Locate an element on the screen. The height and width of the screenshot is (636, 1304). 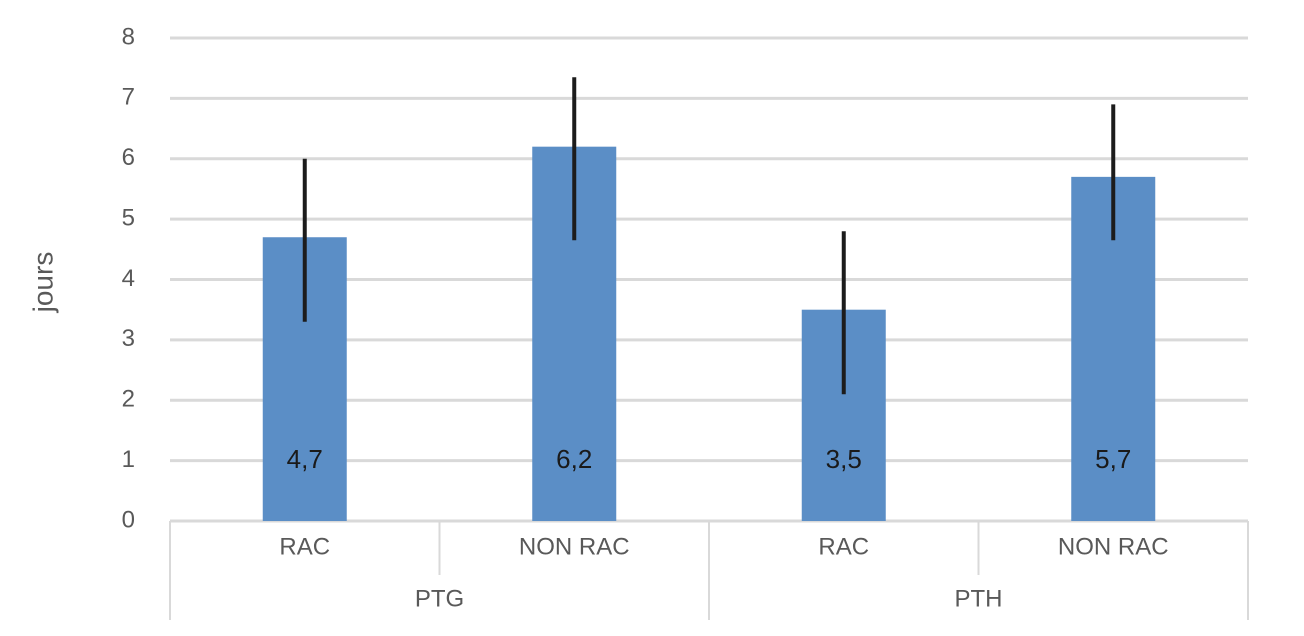
y-tick-label: 3 is located at coordinates (128, 338).